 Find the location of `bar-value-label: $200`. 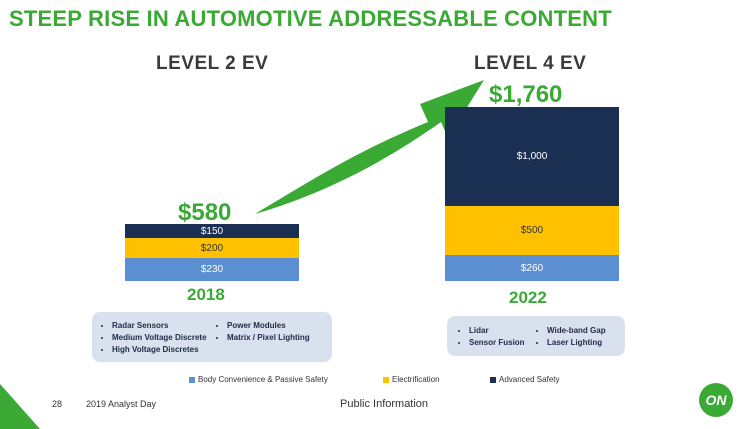

bar-value-label: $200 is located at coordinates (212, 248).